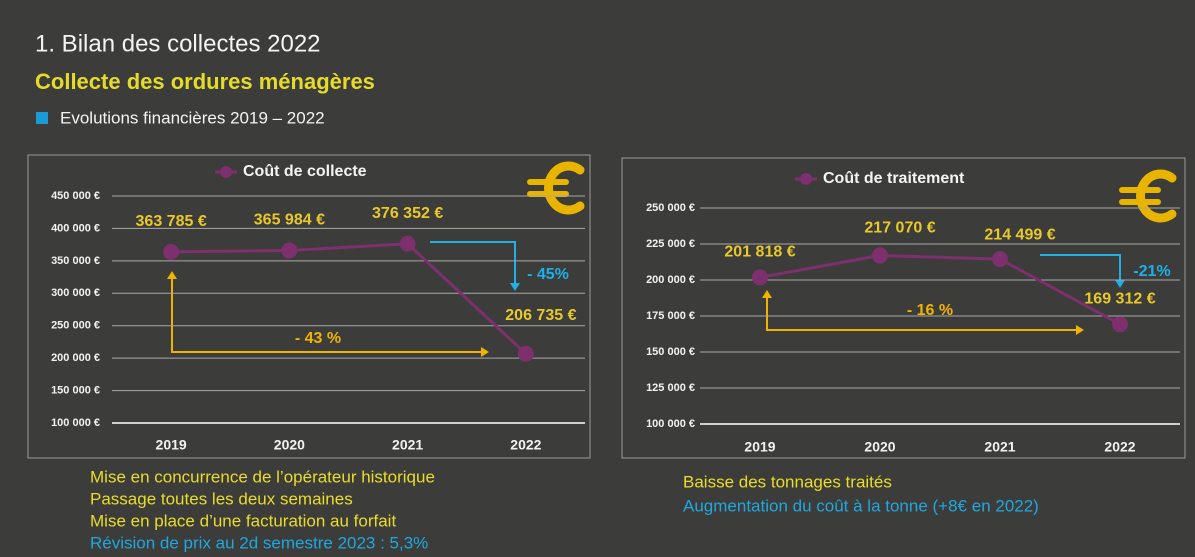  Describe the element at coordinates (75, 196) in the screenshot. I see `y-tick-label: 450 000 €` at that location.